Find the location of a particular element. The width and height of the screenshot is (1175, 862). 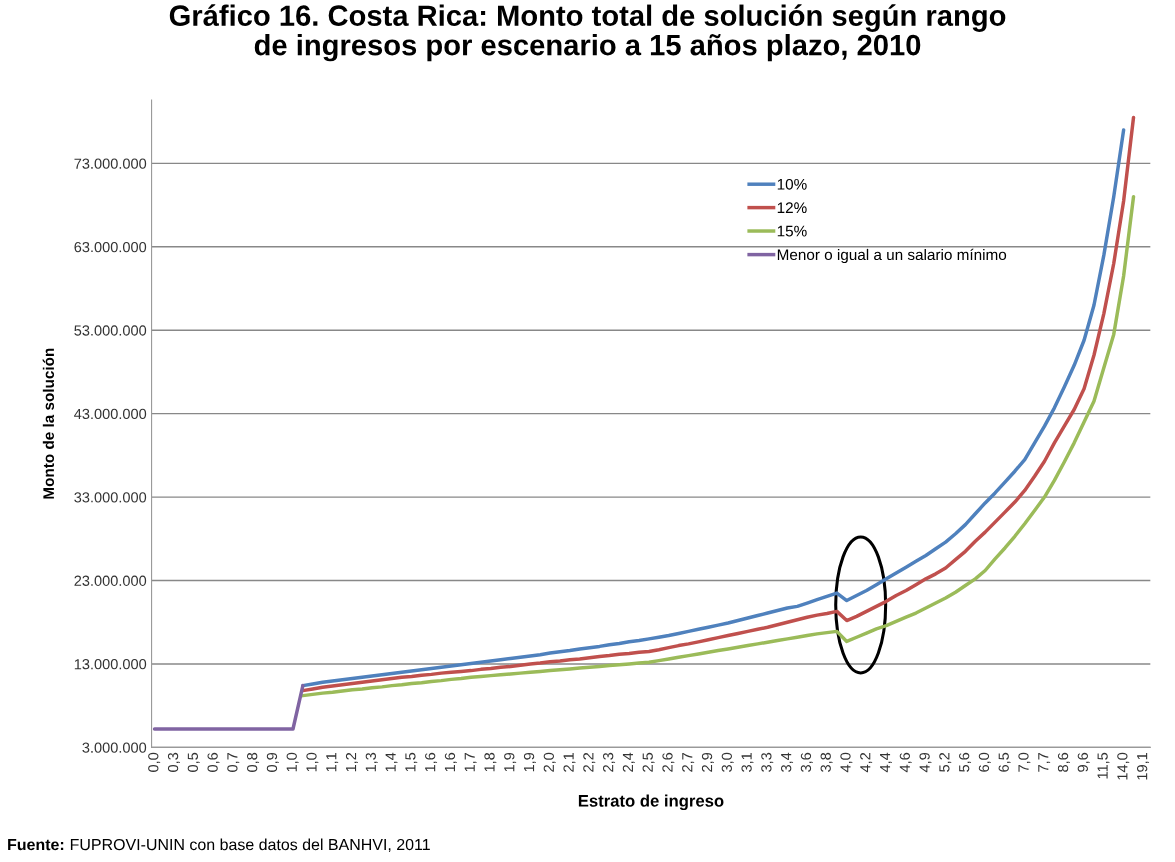

x-tick-label: 6,0 is located at coordinates (984, 762).